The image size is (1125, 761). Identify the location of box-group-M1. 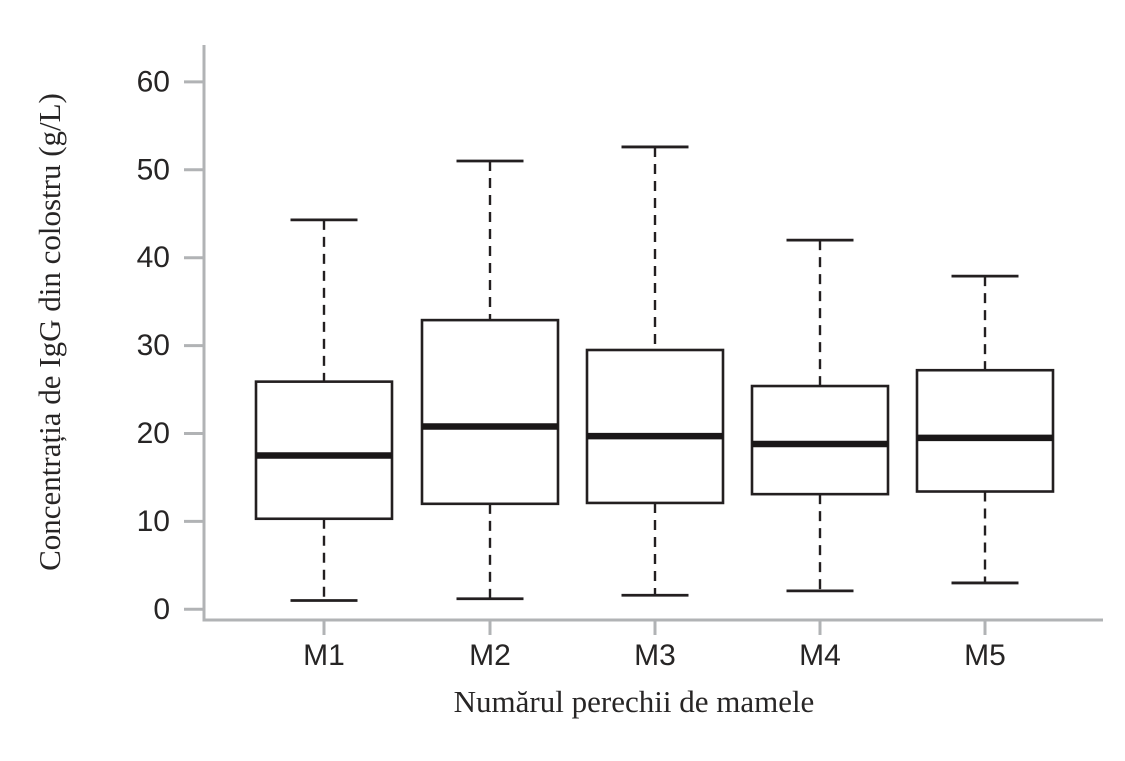
(324, 410).